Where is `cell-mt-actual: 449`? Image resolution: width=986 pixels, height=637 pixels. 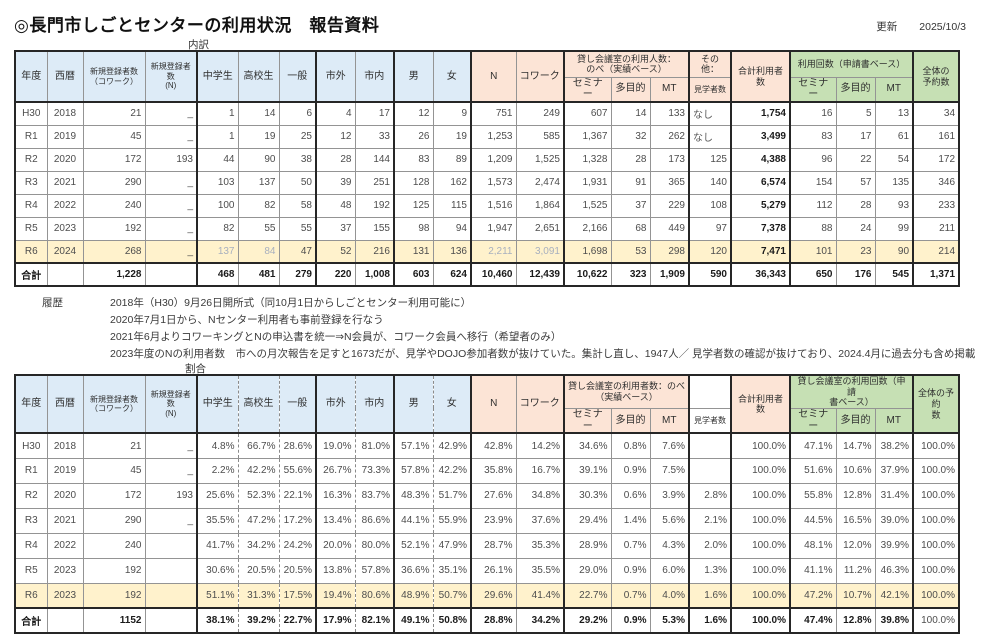
cell-mt-actual: 449 is located at coordinates (670, 229).